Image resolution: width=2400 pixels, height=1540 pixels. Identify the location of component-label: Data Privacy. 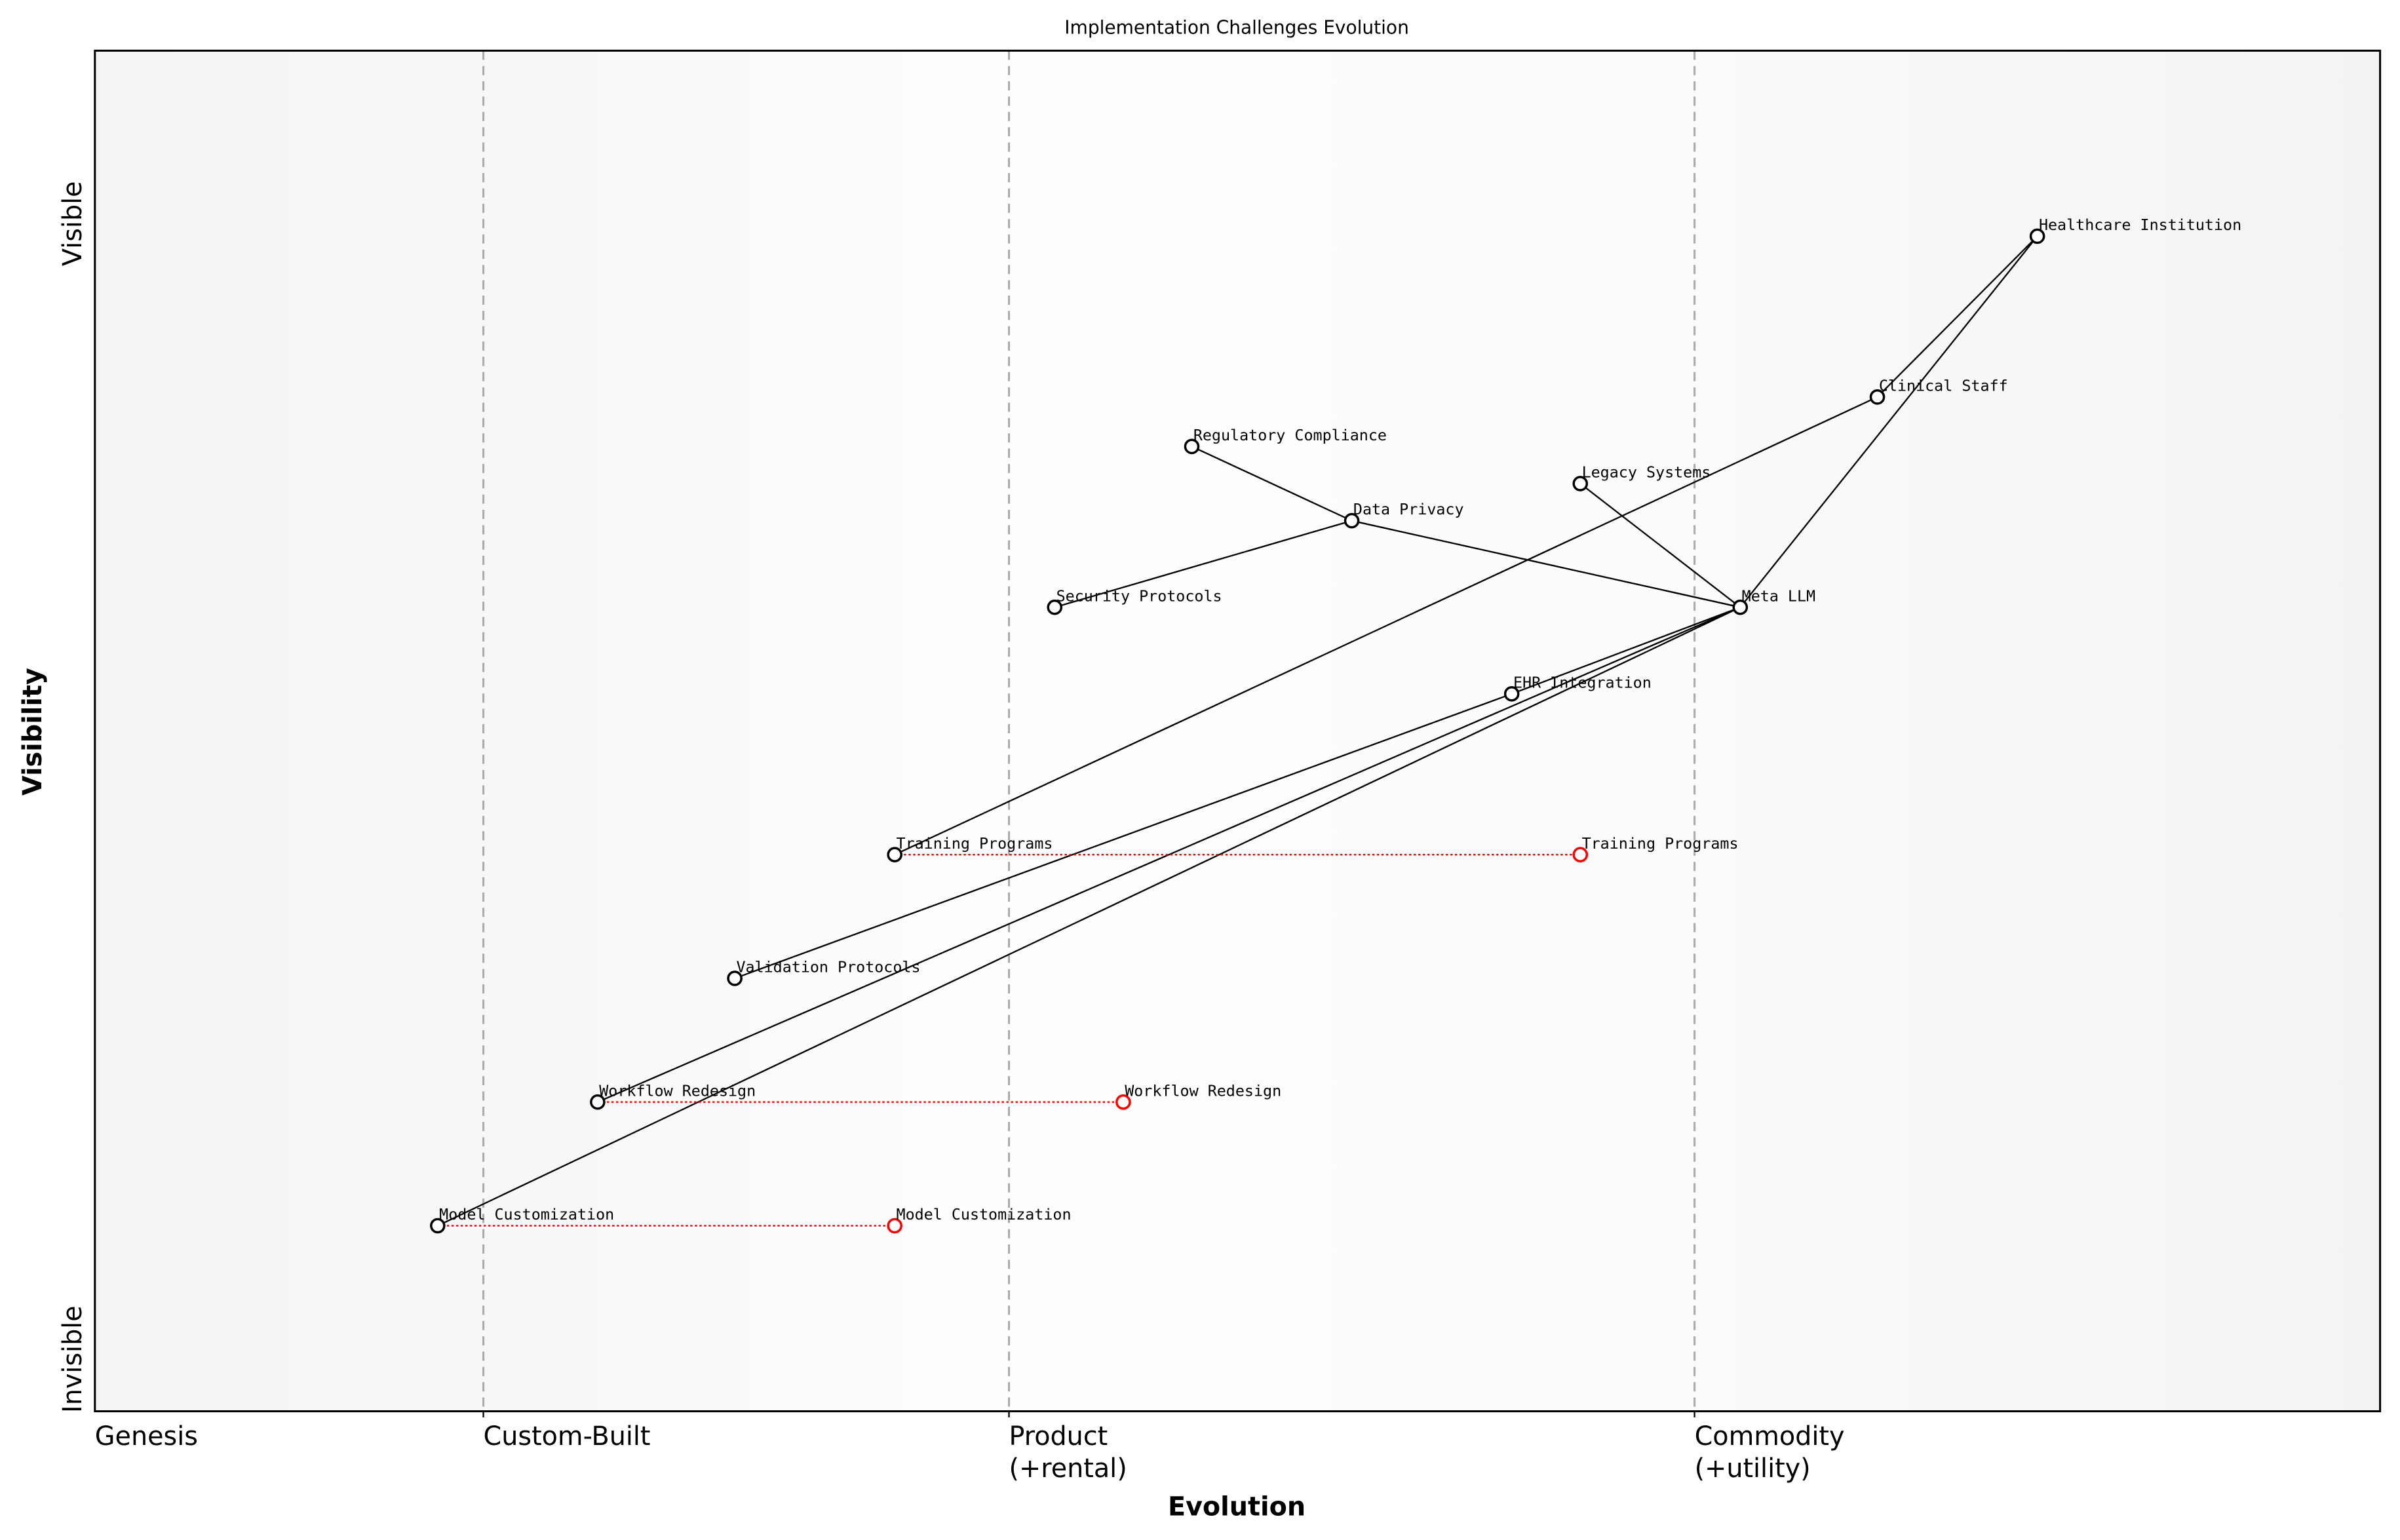
(1408, 509).